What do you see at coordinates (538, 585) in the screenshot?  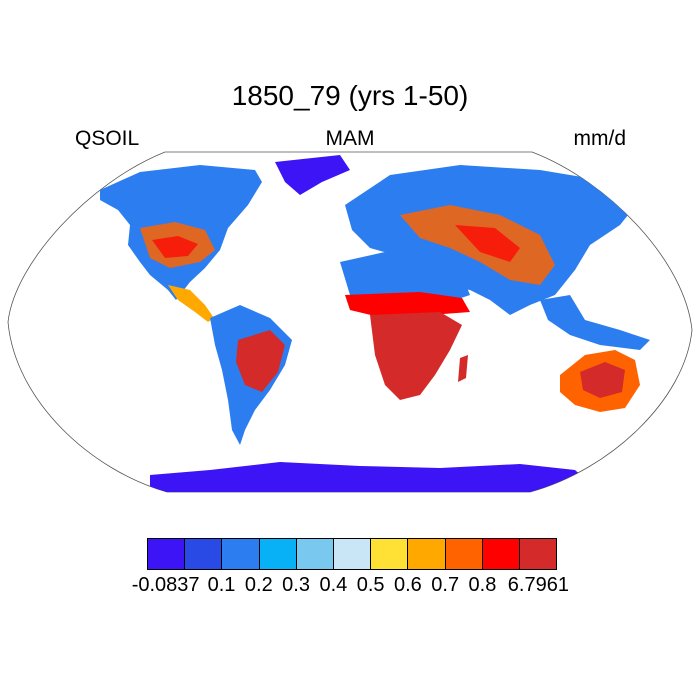 I see `colorbar-tick-label: 6.7961` at bounding box center [538, 585].